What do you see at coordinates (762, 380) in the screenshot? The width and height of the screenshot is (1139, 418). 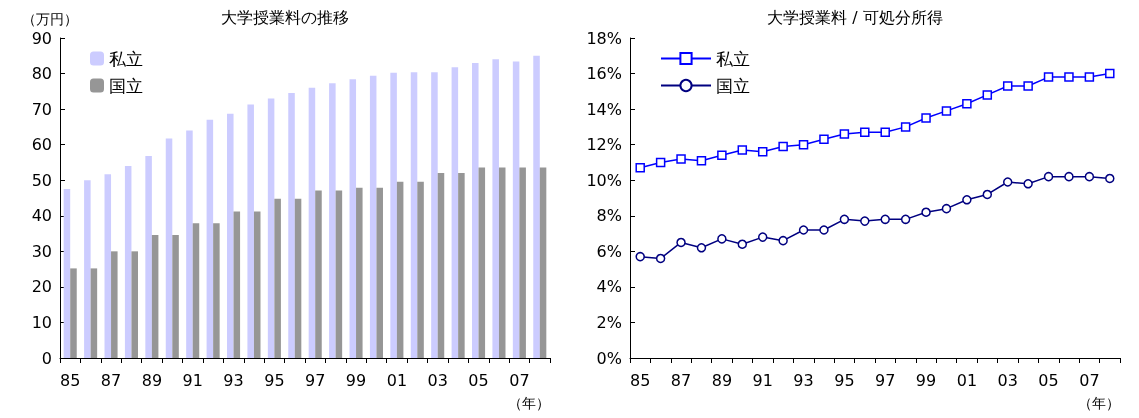 I see `x-tick-label: 91` at bounding box center [762, 380].